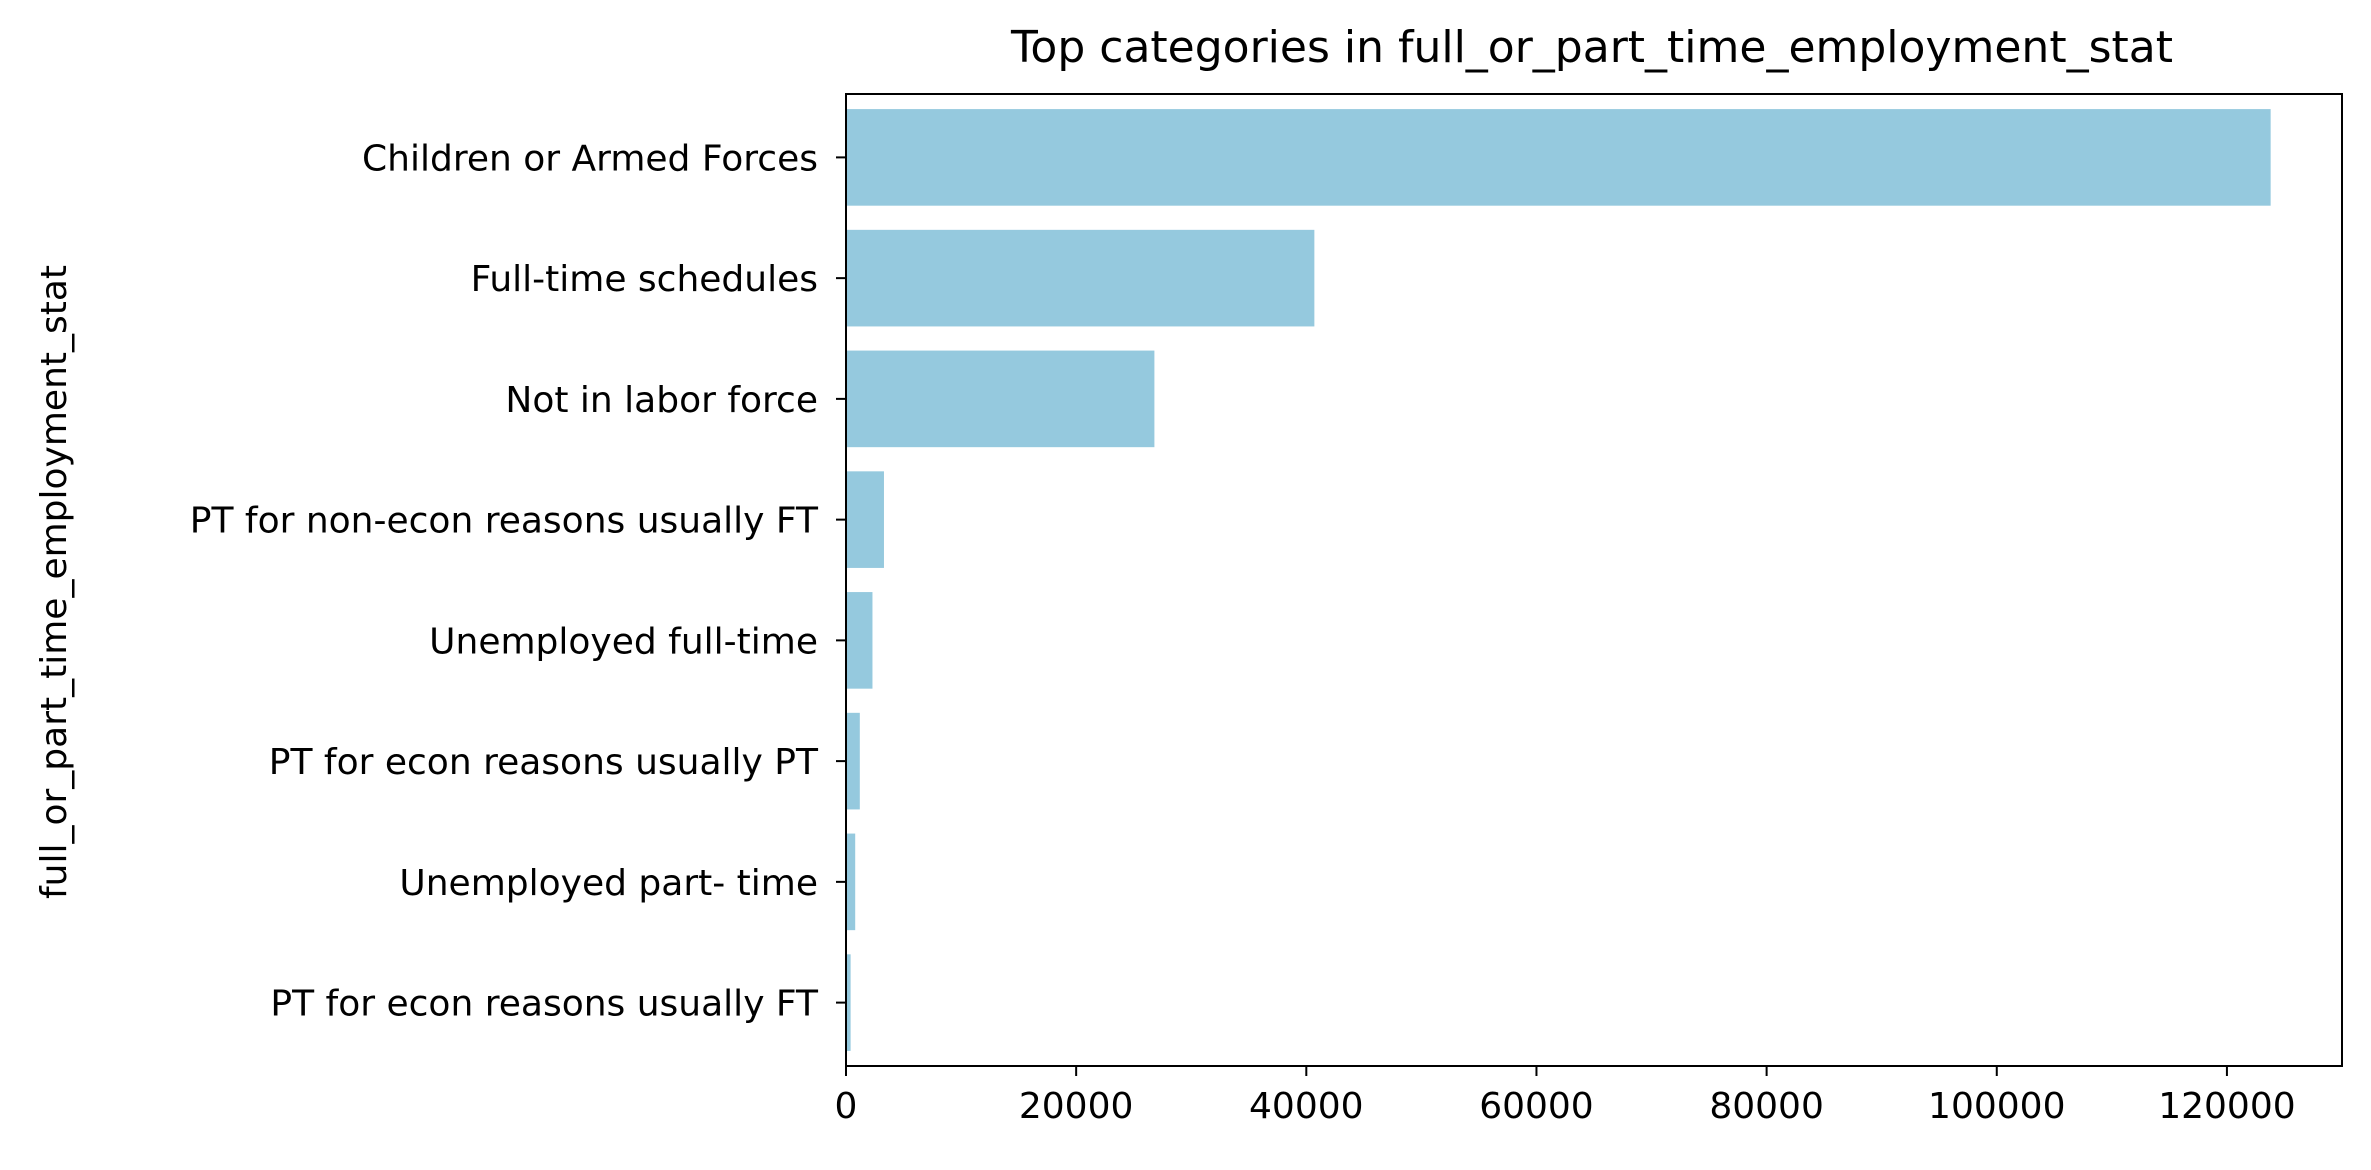 Image resolution: width=2371 pixels, height=1170 pixels. I want to click on x-tick-label: 60000, so click(1536, 1106).